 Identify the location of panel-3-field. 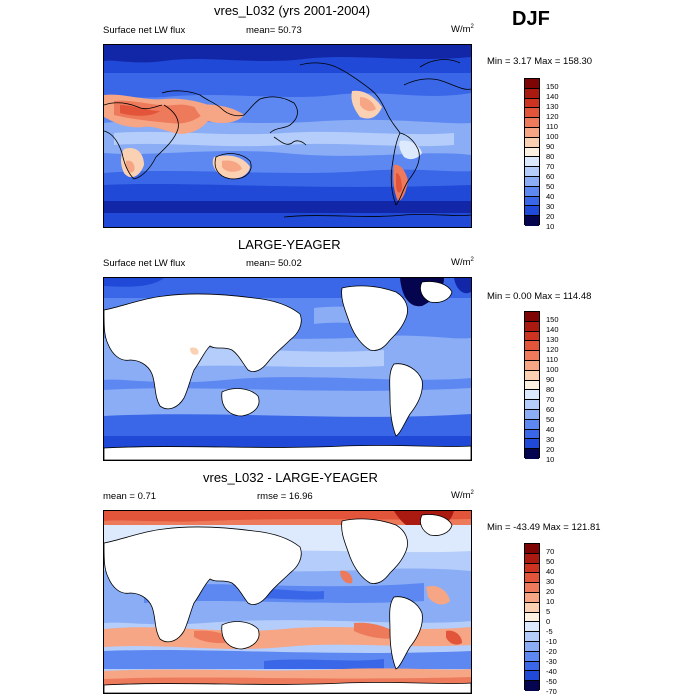
(287, 602).